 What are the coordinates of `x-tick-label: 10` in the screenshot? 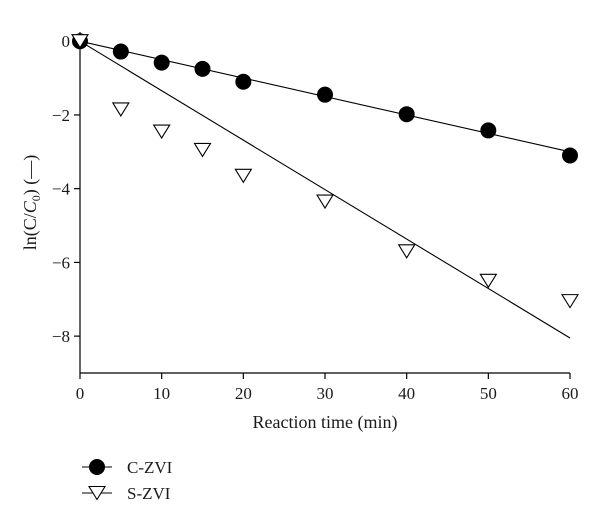 It's located at (161, 393).